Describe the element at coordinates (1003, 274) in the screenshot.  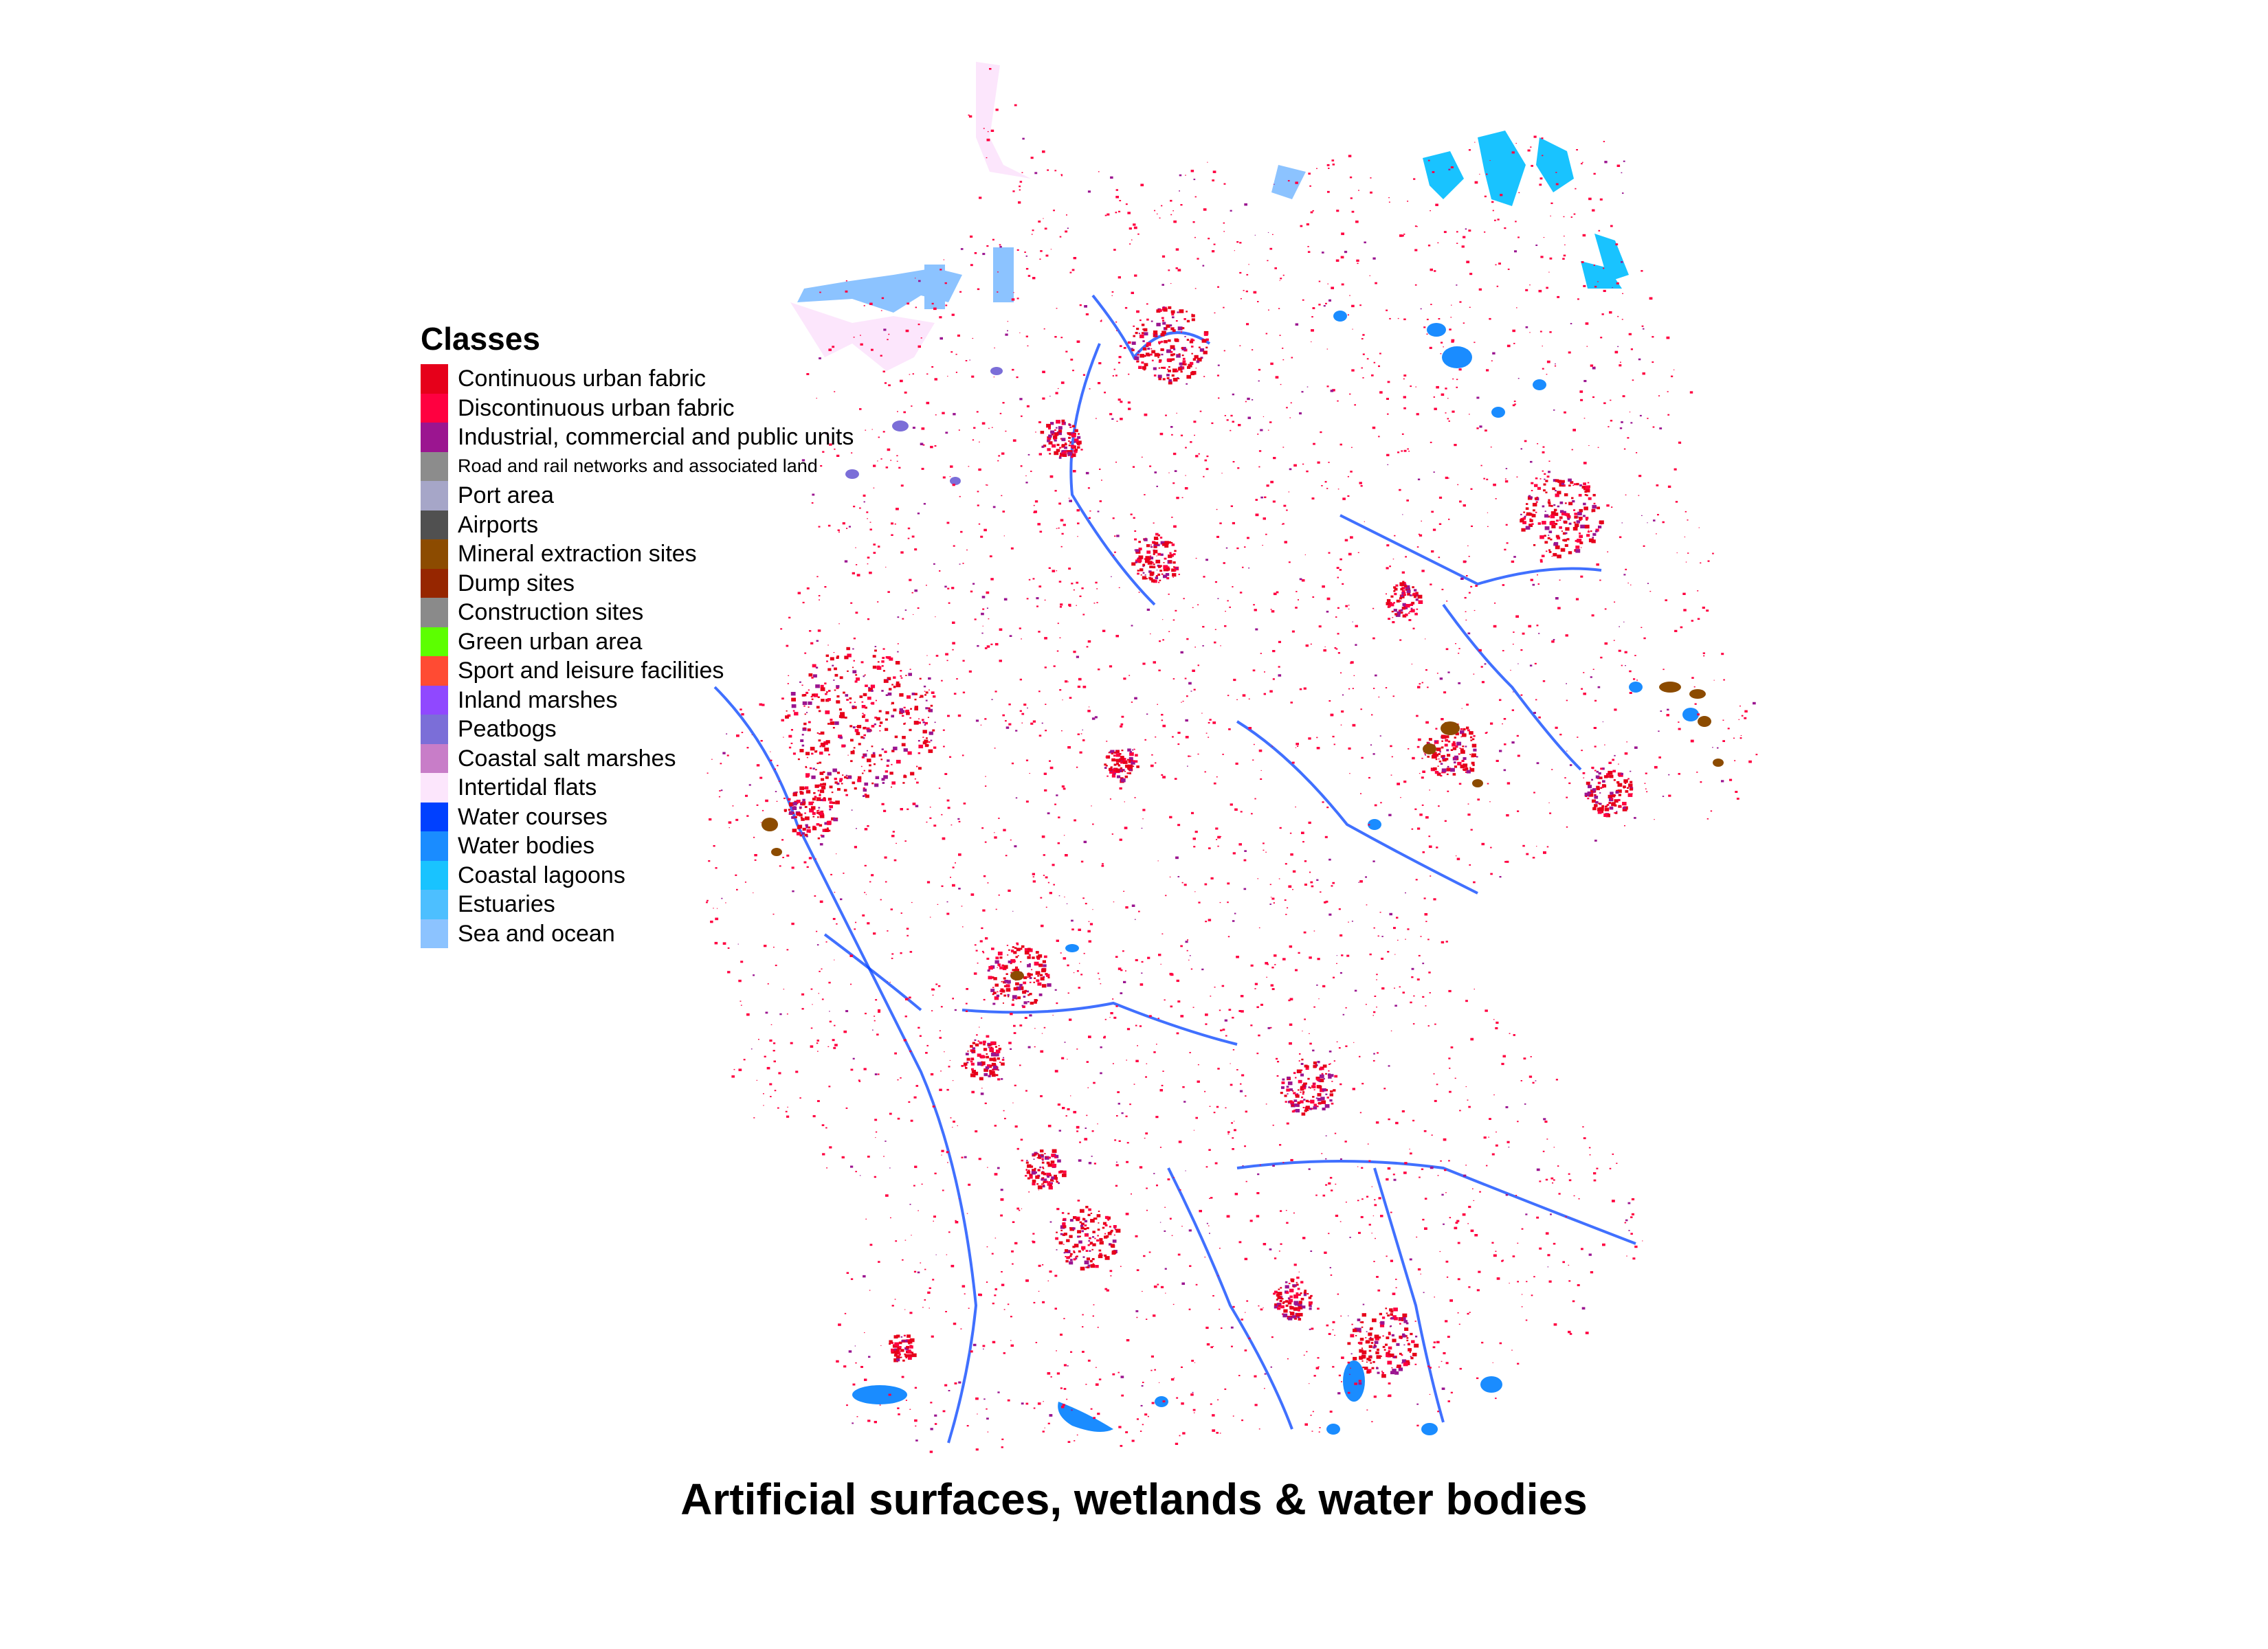
I see `north-sea-strip` at that location.